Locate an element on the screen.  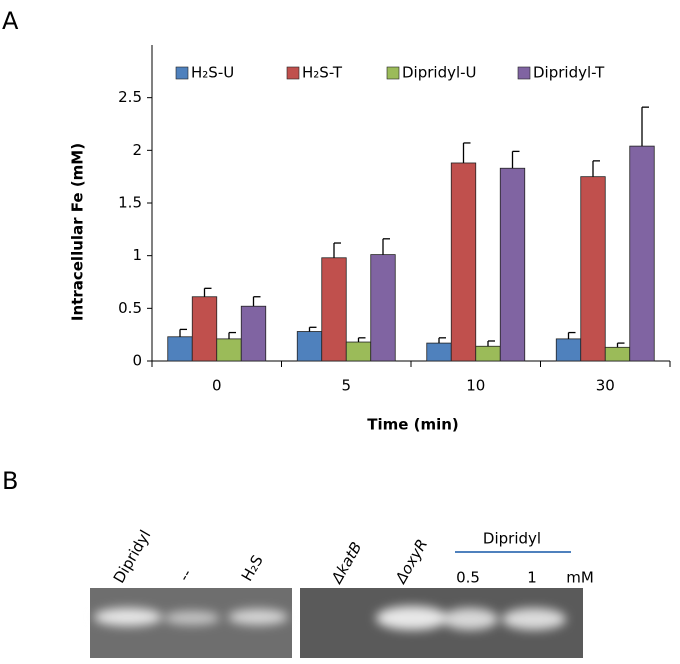
panel-label: B is located at coordinates (10, 481).